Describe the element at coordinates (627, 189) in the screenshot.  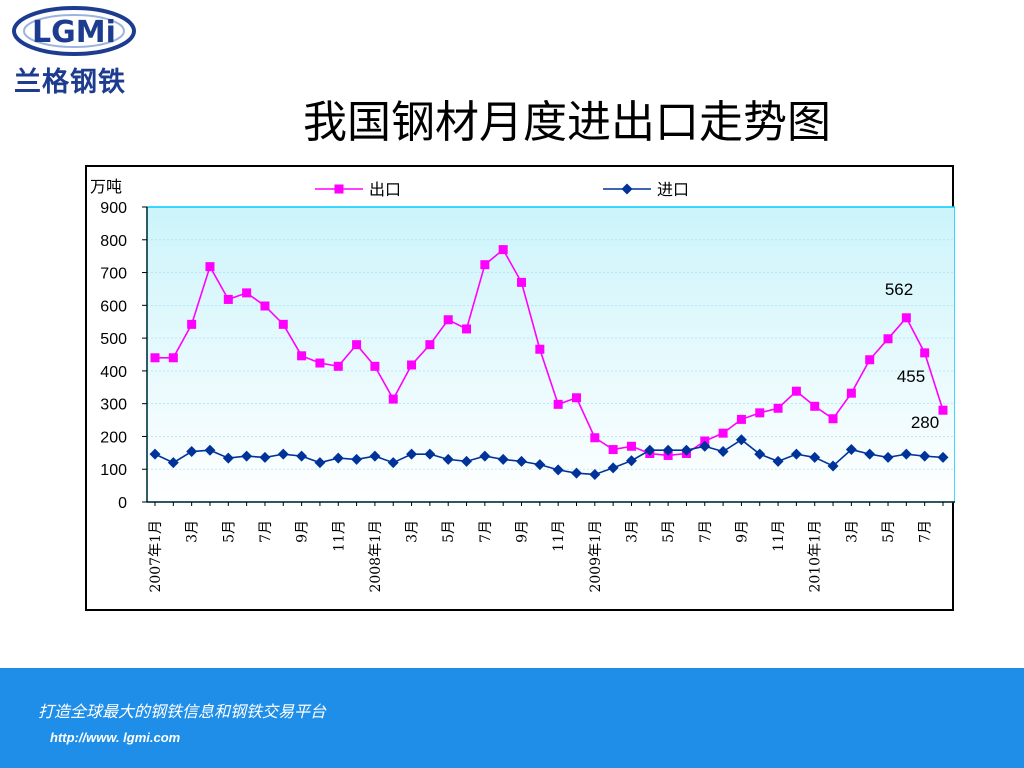
I see `legend-marker-diamond` at that location.